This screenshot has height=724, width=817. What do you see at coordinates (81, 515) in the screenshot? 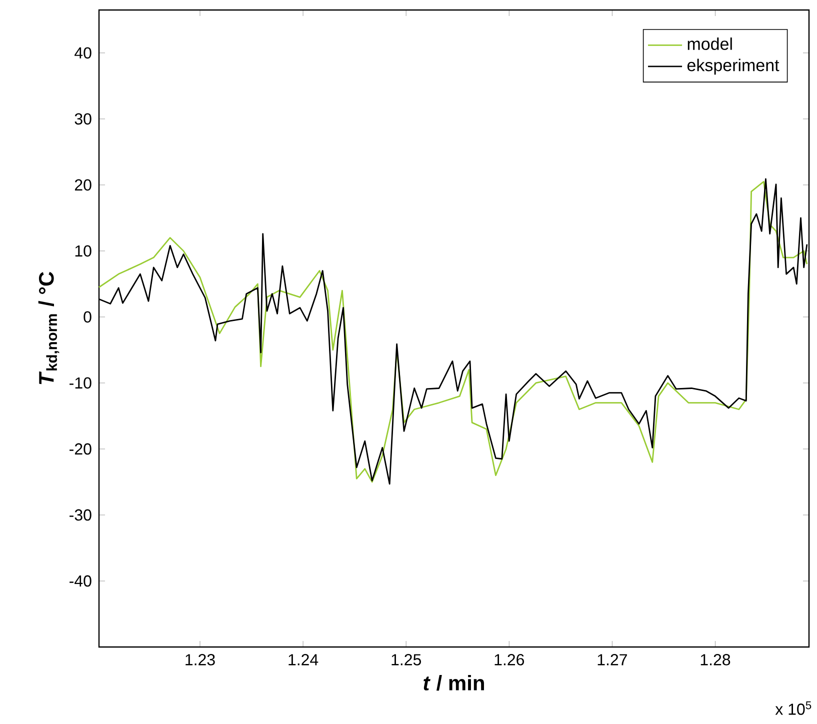
I see `y-tick-label: -30` at bounding box center [81, 515].